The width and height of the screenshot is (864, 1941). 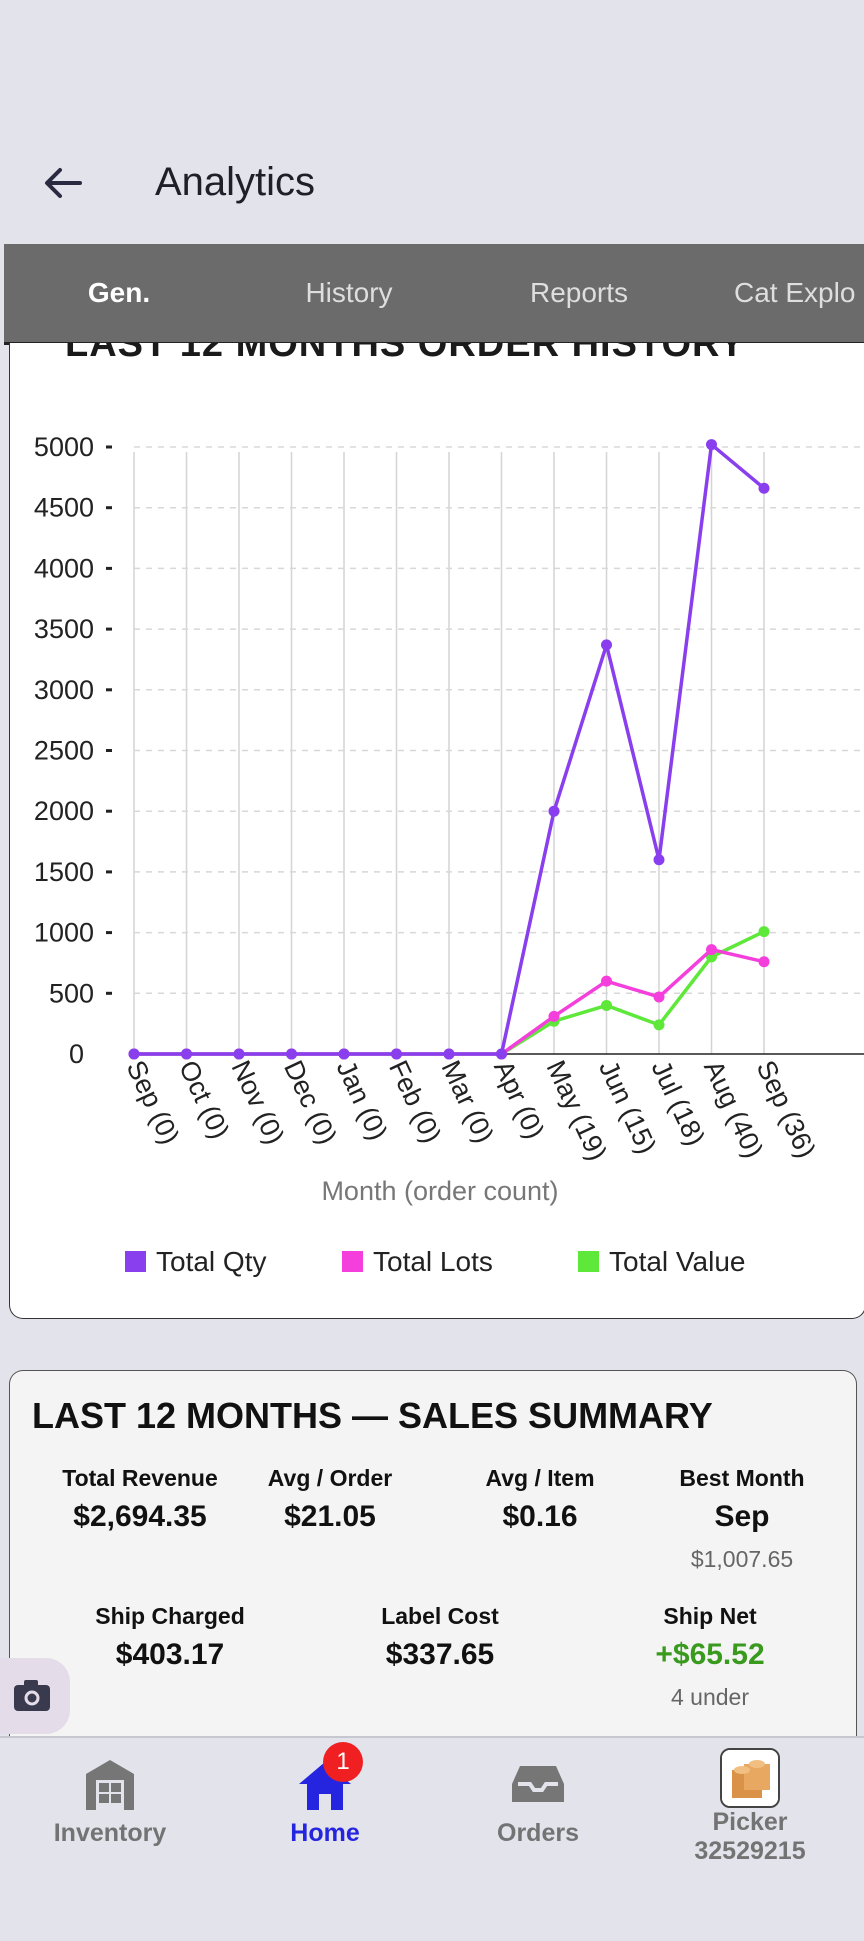 I want to click on legend-label: Total Qty, so click(x=211, y=1261).